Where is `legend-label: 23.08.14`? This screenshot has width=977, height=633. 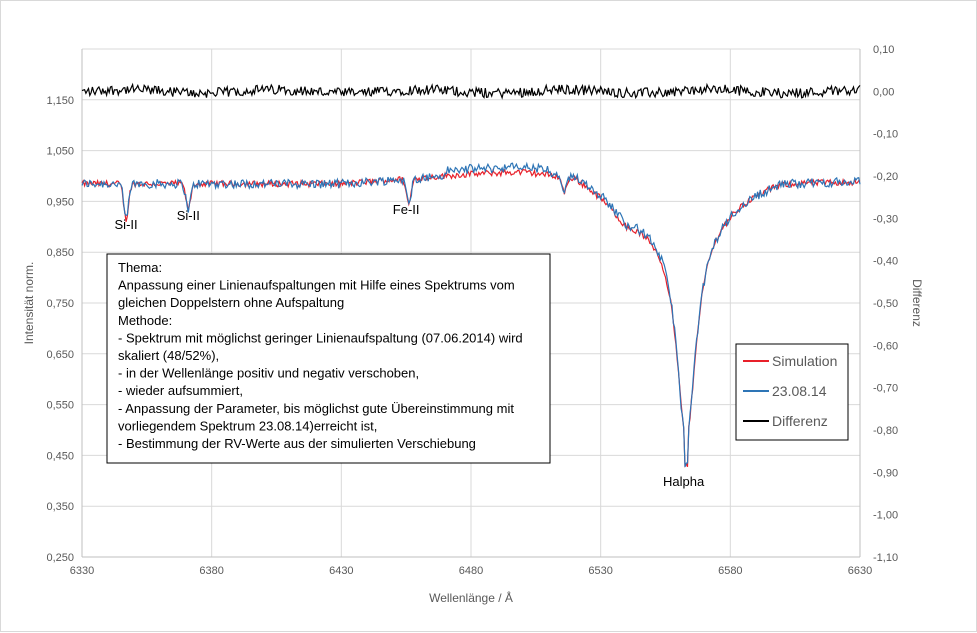 legend-label: 23.08.14 is located at coordinates (799, 391).